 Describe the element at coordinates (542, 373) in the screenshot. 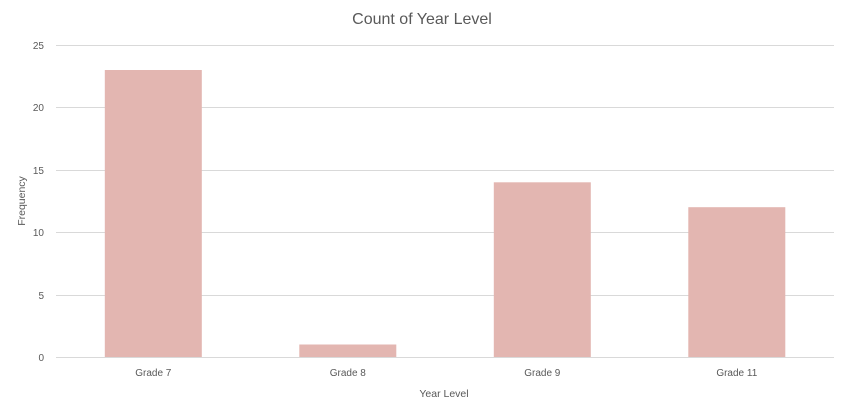

I see `x-tick-label: Grade 9` at that location.